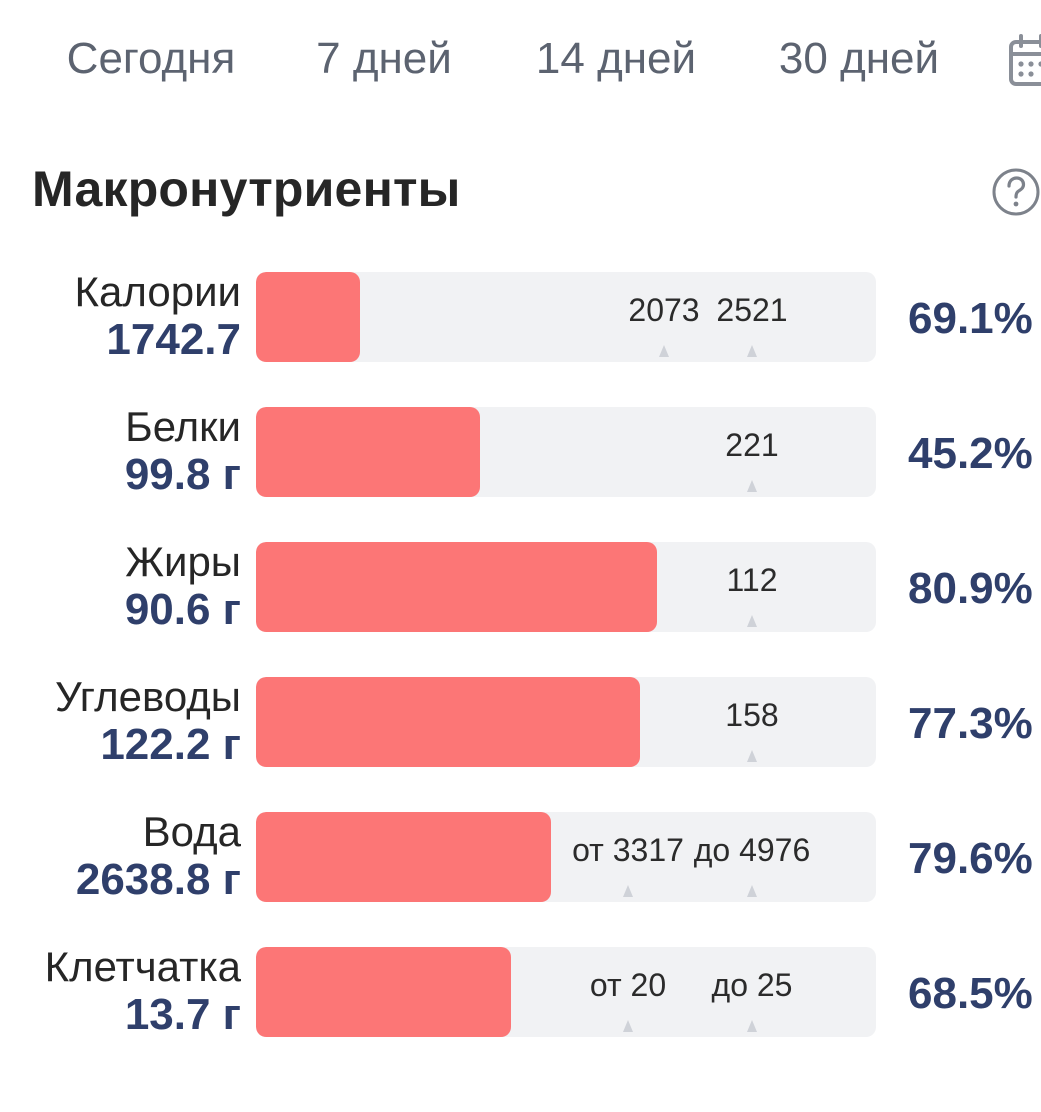 This screenshot has height=1112, width=1041. I want to click on nutrient-value: 2638.8 г, so click(158, 879).